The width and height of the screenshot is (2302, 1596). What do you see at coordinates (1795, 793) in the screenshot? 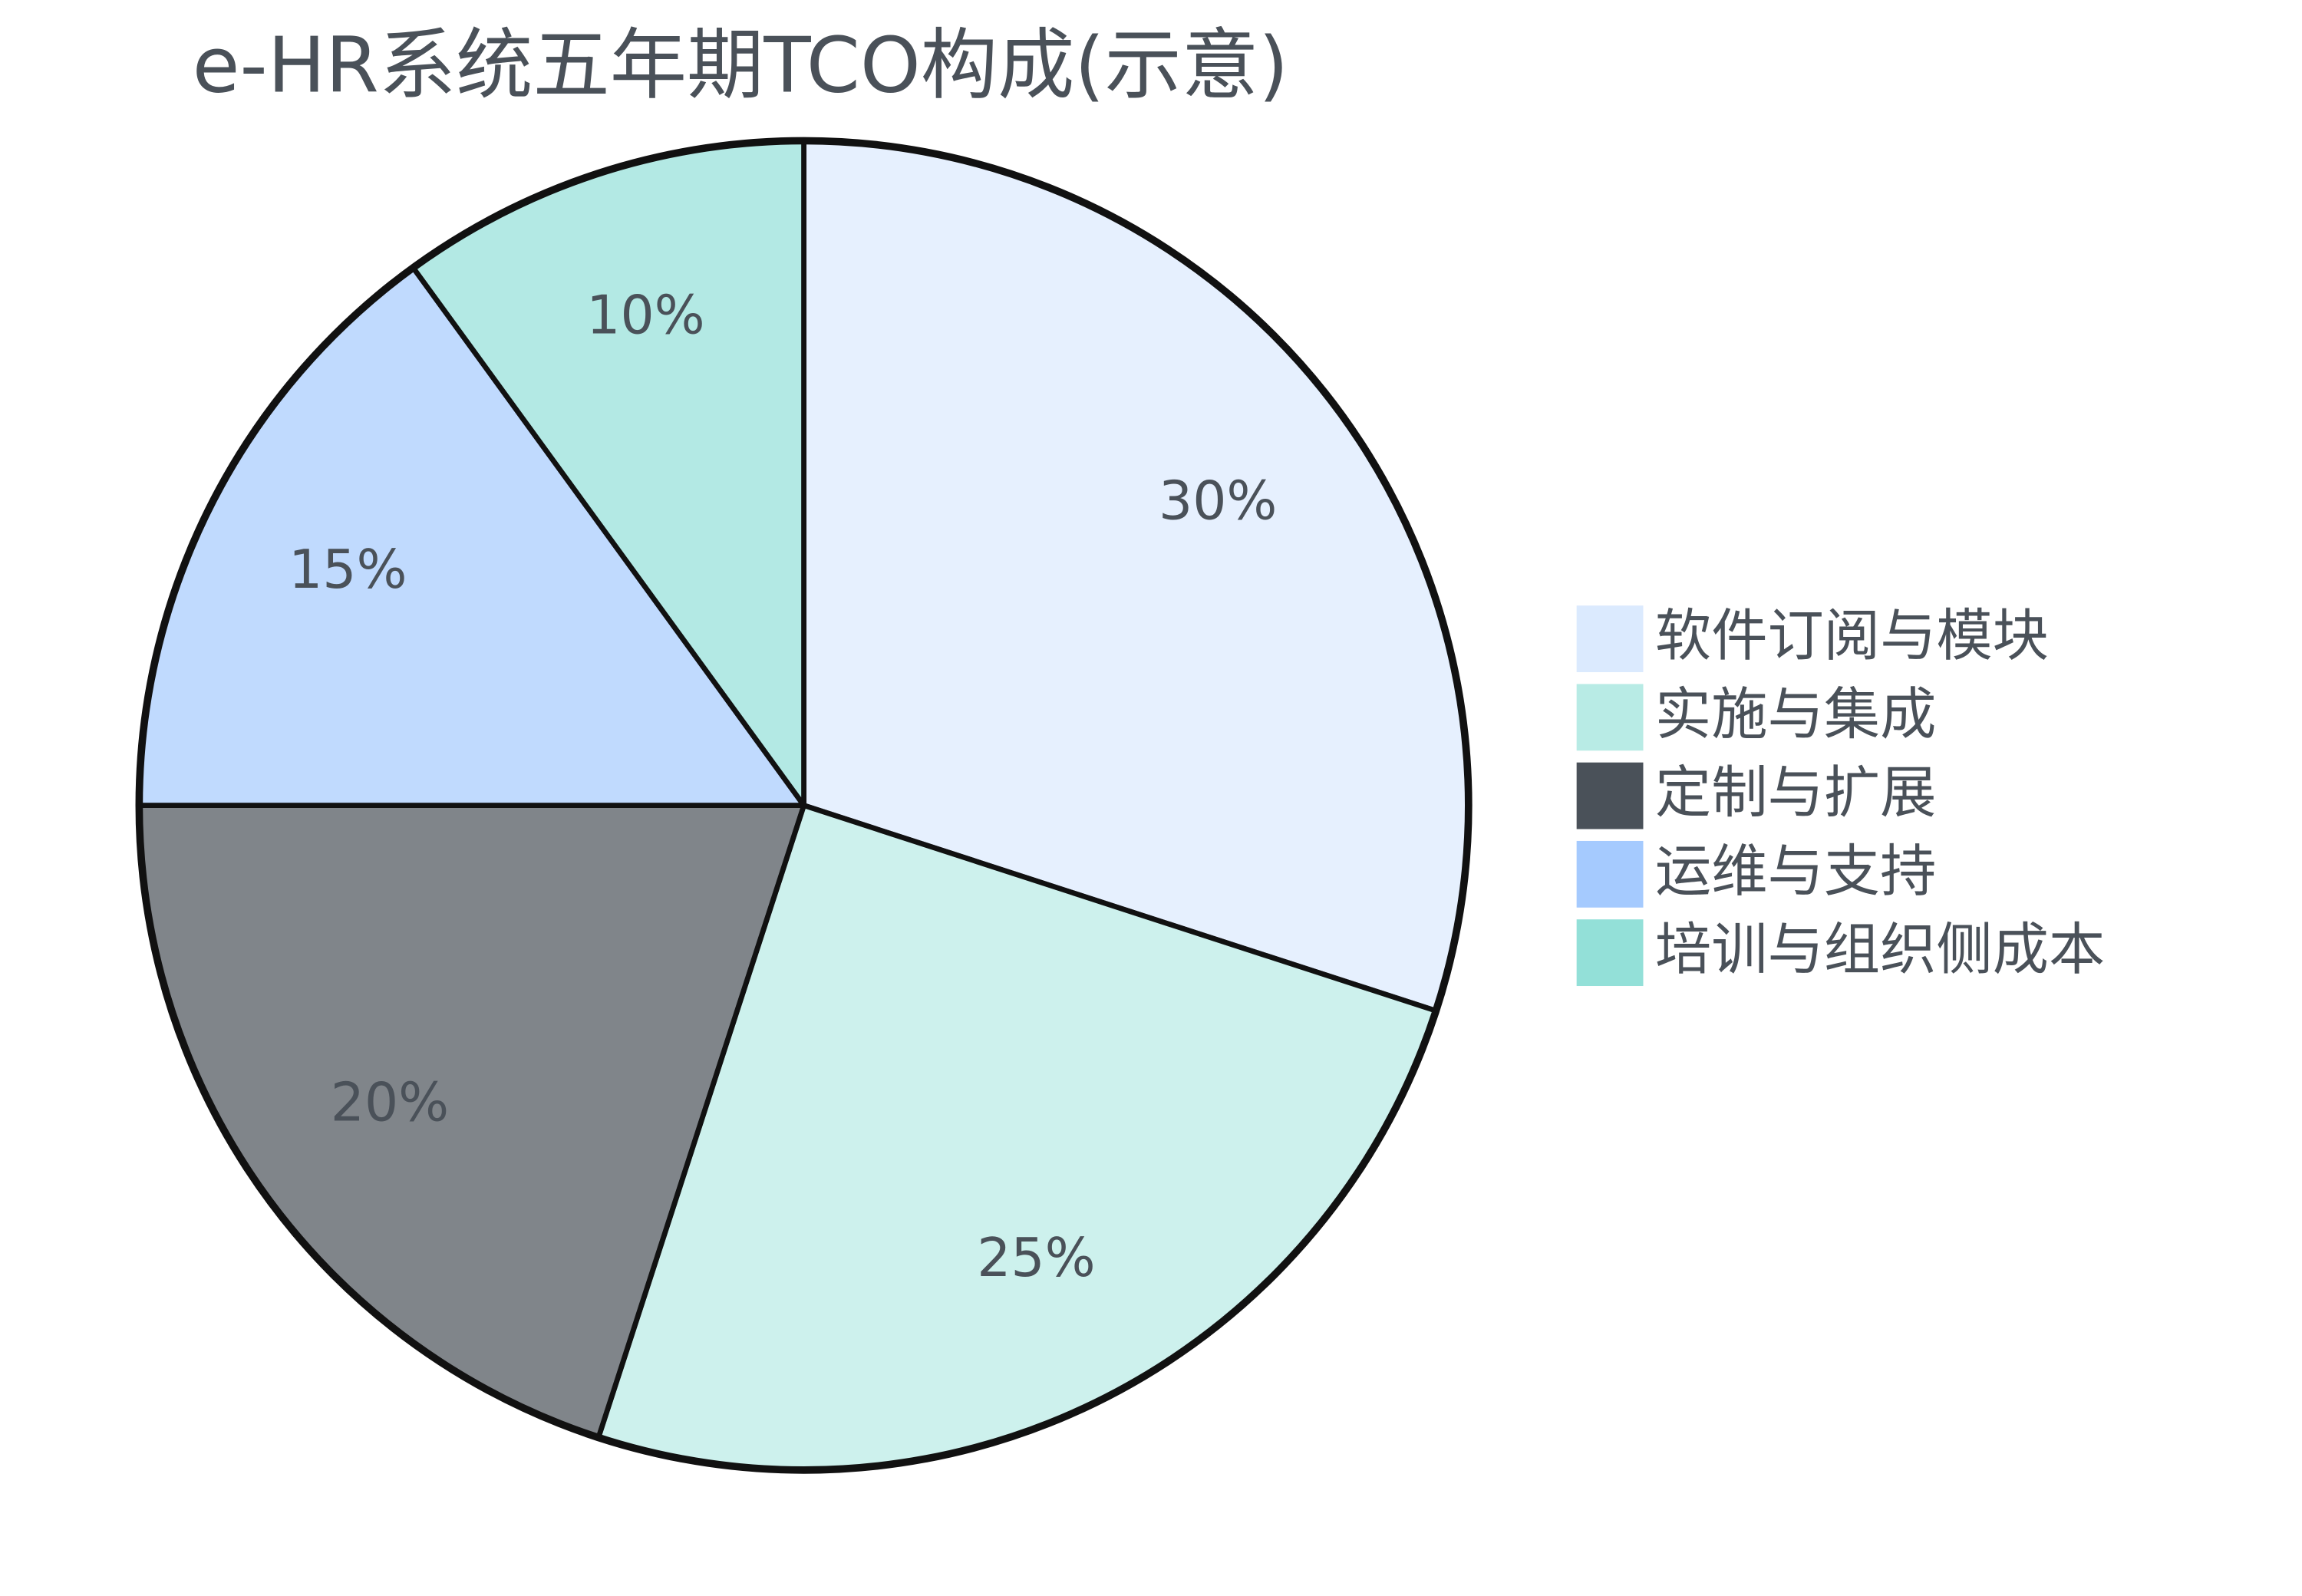
I see `legend-label: 定制与扩展` at bounding box center [1795, 793].